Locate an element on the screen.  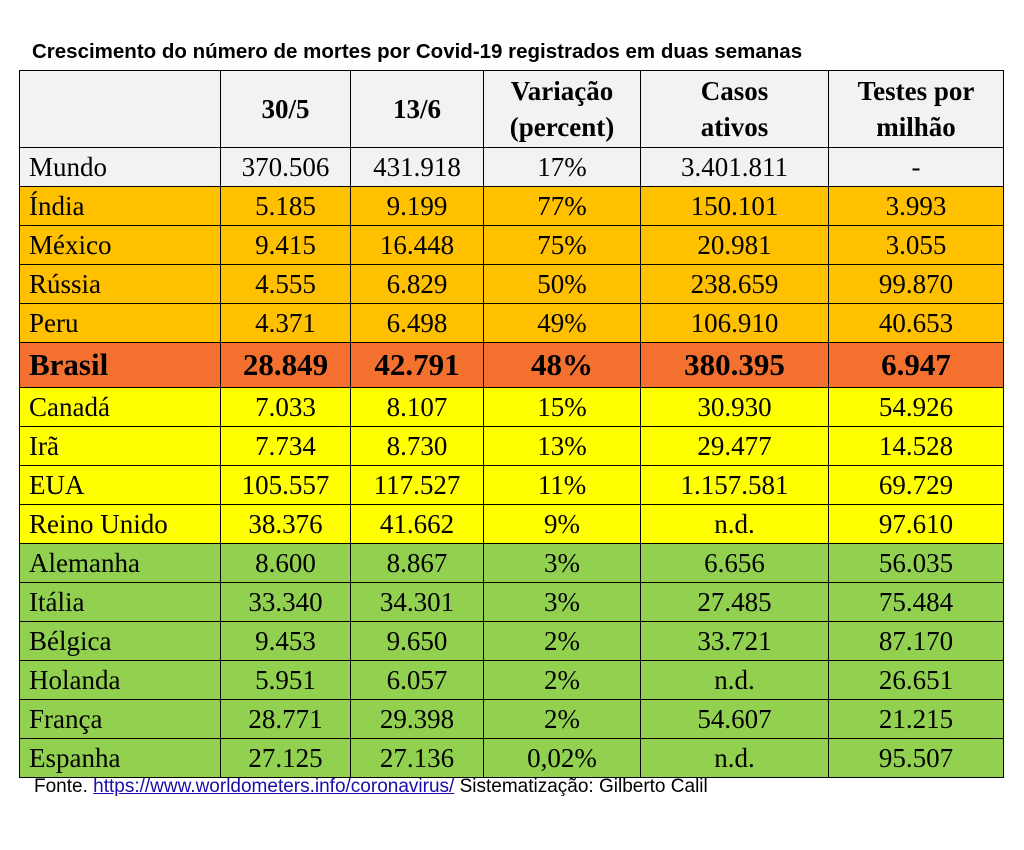
header-cell-country is located at coordinates (120, 109).